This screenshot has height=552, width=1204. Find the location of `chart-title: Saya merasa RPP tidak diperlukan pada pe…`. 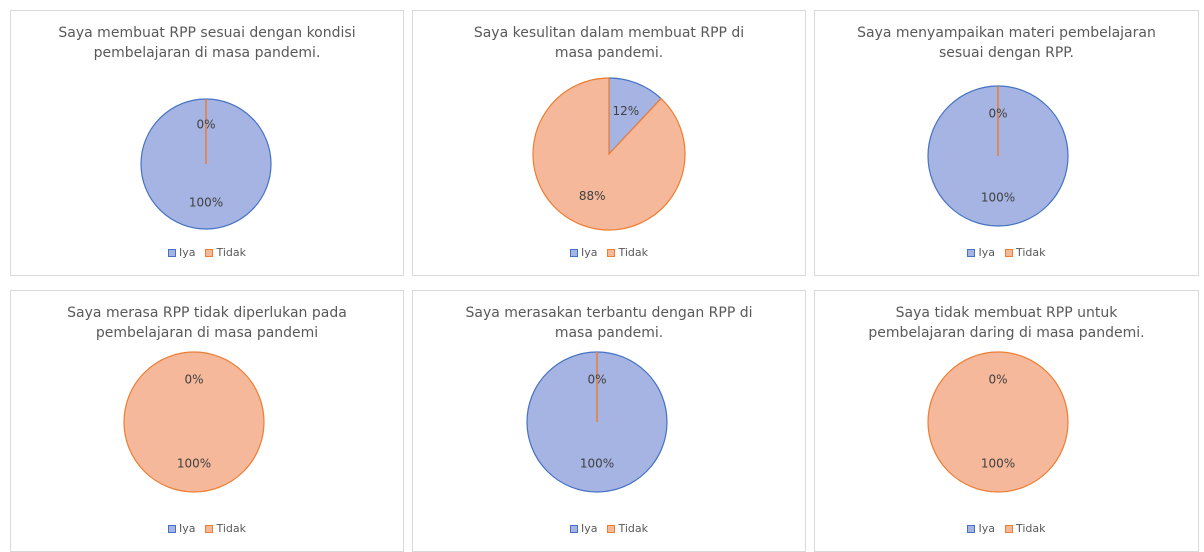

chart-title: Saya merasa RPP tidak diperlukan pada pe… is located at coordinates (207, 323).